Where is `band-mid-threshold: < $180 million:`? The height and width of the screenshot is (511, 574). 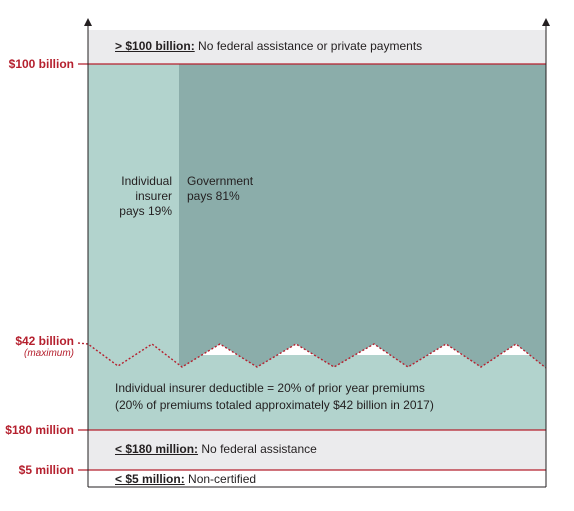 band-mid-threshold: < $180 million: is located at coordinates (157, 449).